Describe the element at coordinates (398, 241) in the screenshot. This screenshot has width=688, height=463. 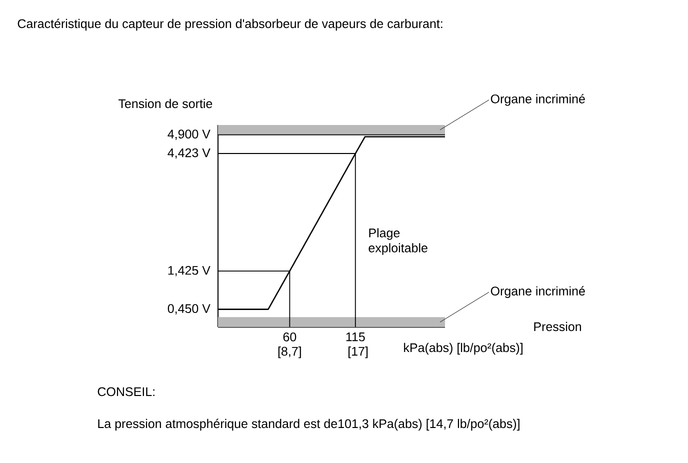
I see `annotation: Plage exploitable` at that location.